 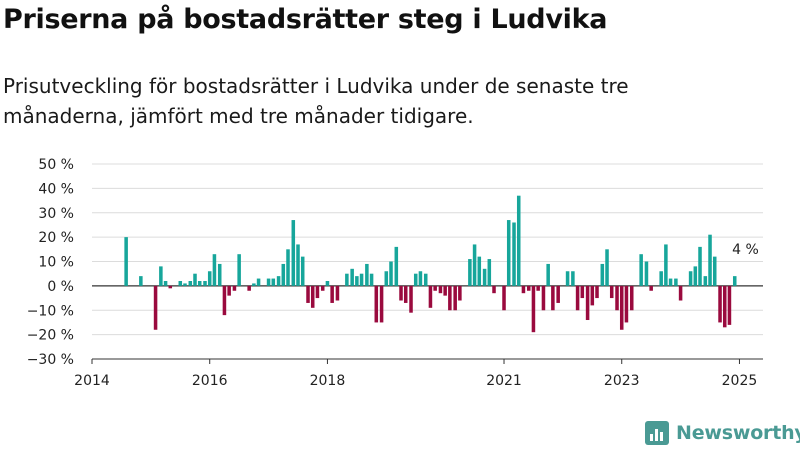 What do you see at coordinates (210, 381) in the screenshot?
I see `x-tick-label: 2016` at bounding box center [210, 381].